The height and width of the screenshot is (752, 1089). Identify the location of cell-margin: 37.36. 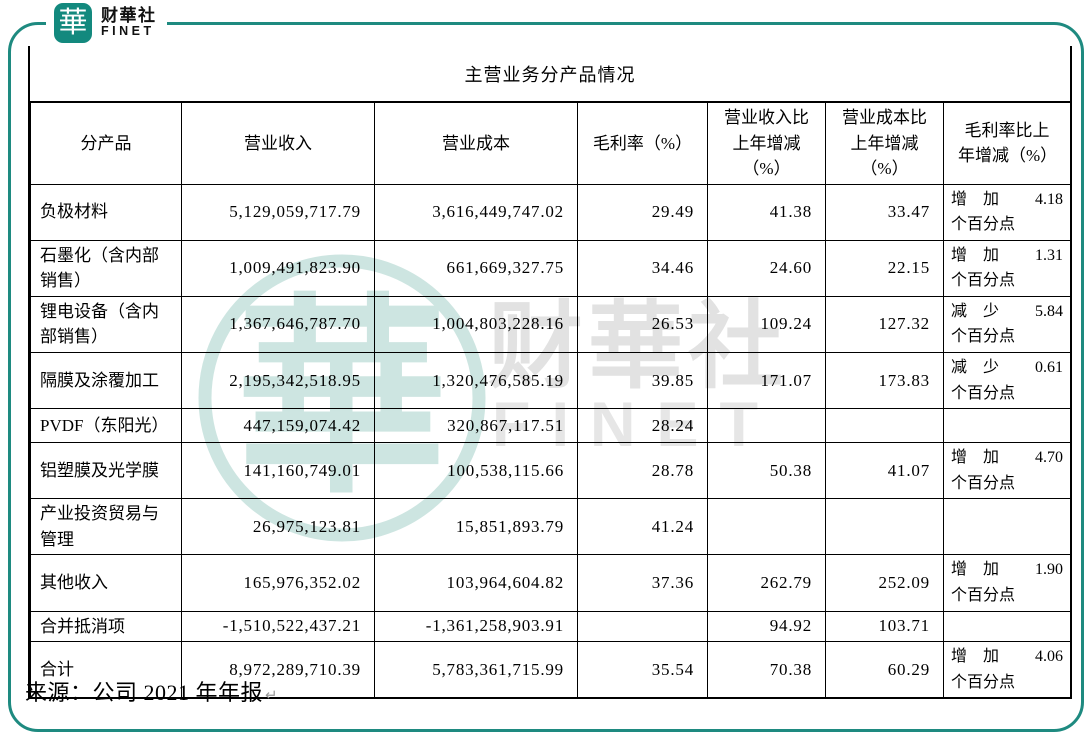
(642, 583).